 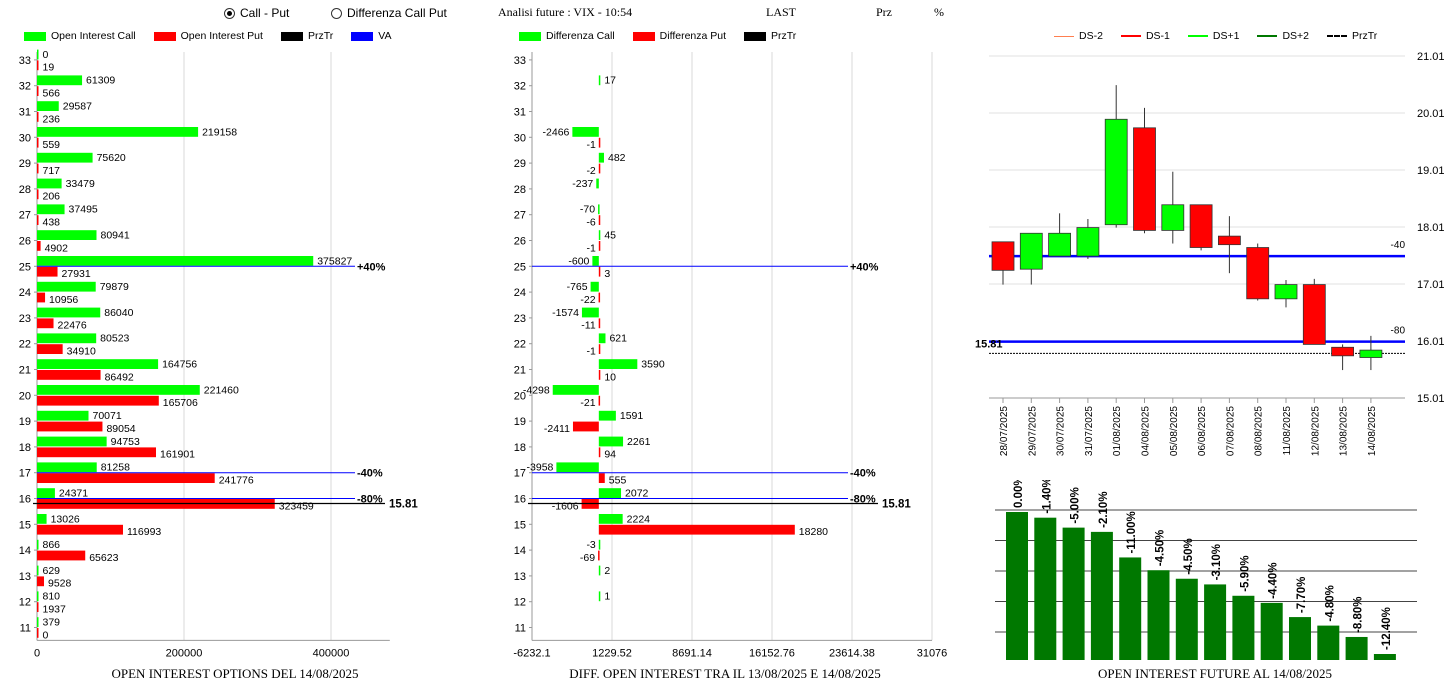 I want to click on y-tick-label: 18.01, so click(x=1431, y=228).